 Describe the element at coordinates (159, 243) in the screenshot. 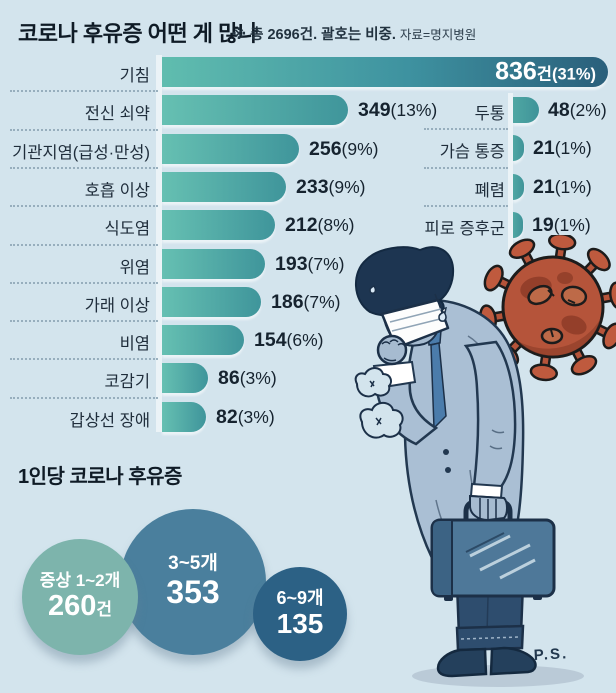

I see `bar-baseline-strip-left` at that location.